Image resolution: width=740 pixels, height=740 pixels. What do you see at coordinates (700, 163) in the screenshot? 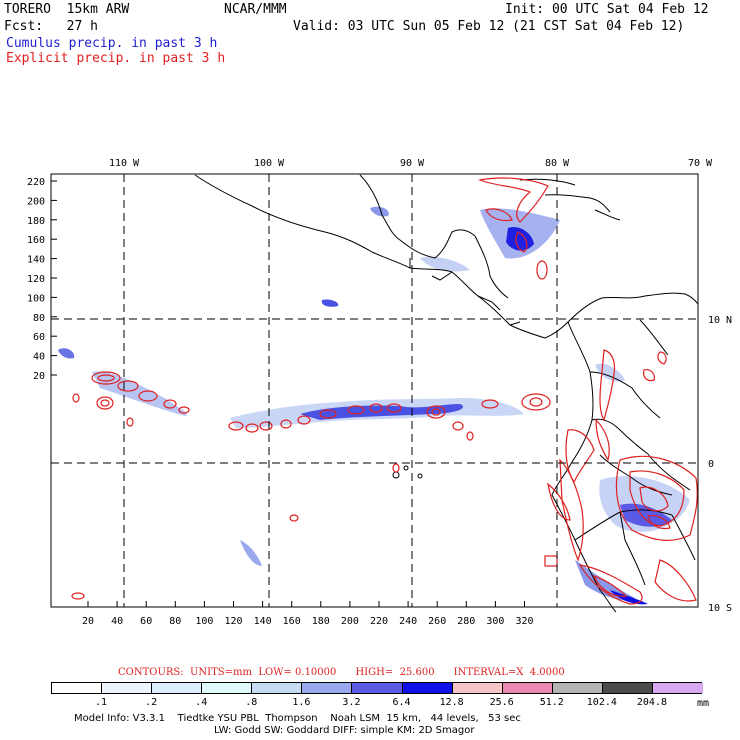
I see `lon-label-70w: 70 W` at bounding box center [700, 163].